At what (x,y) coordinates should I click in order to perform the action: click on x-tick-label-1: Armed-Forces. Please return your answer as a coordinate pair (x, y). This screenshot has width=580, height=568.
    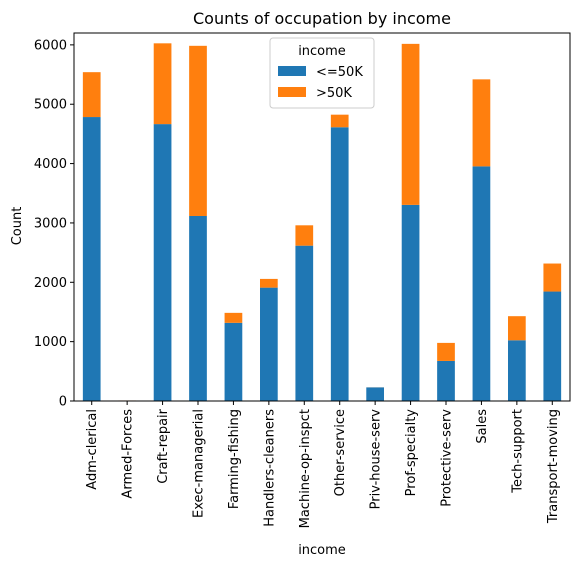
    Looking at the image, I should click on (128, 454).